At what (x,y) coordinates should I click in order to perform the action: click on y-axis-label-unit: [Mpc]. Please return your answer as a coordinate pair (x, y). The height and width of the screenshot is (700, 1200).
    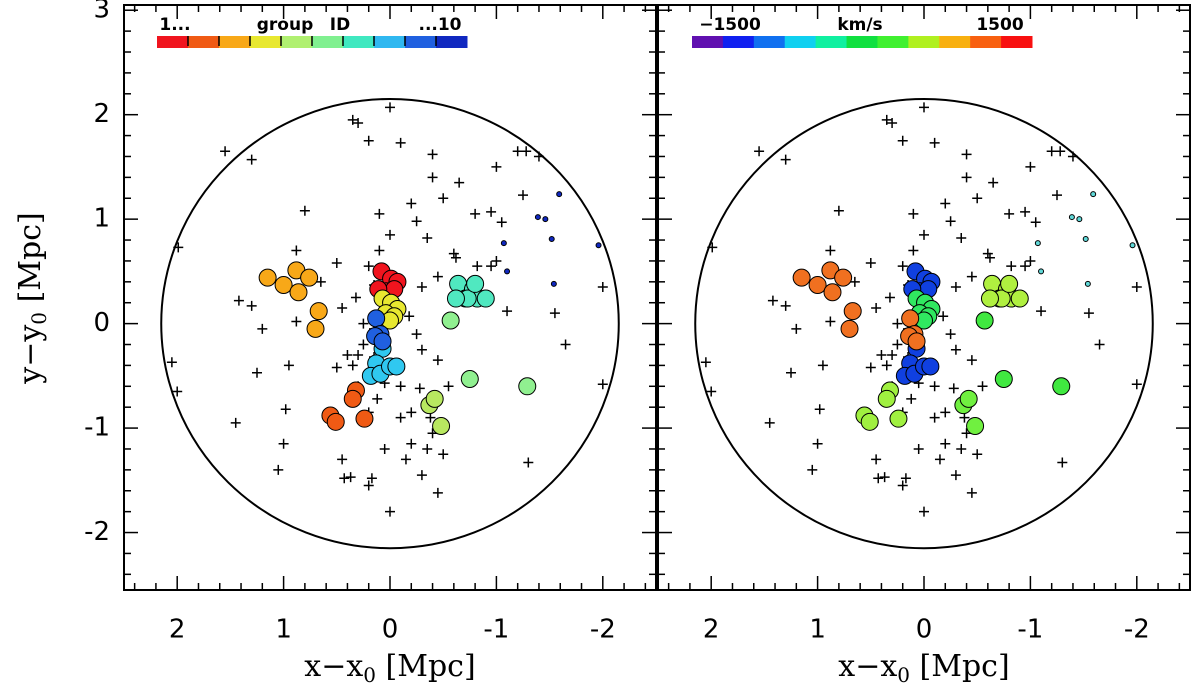
    Looking at the image, I should click on (30, 262).